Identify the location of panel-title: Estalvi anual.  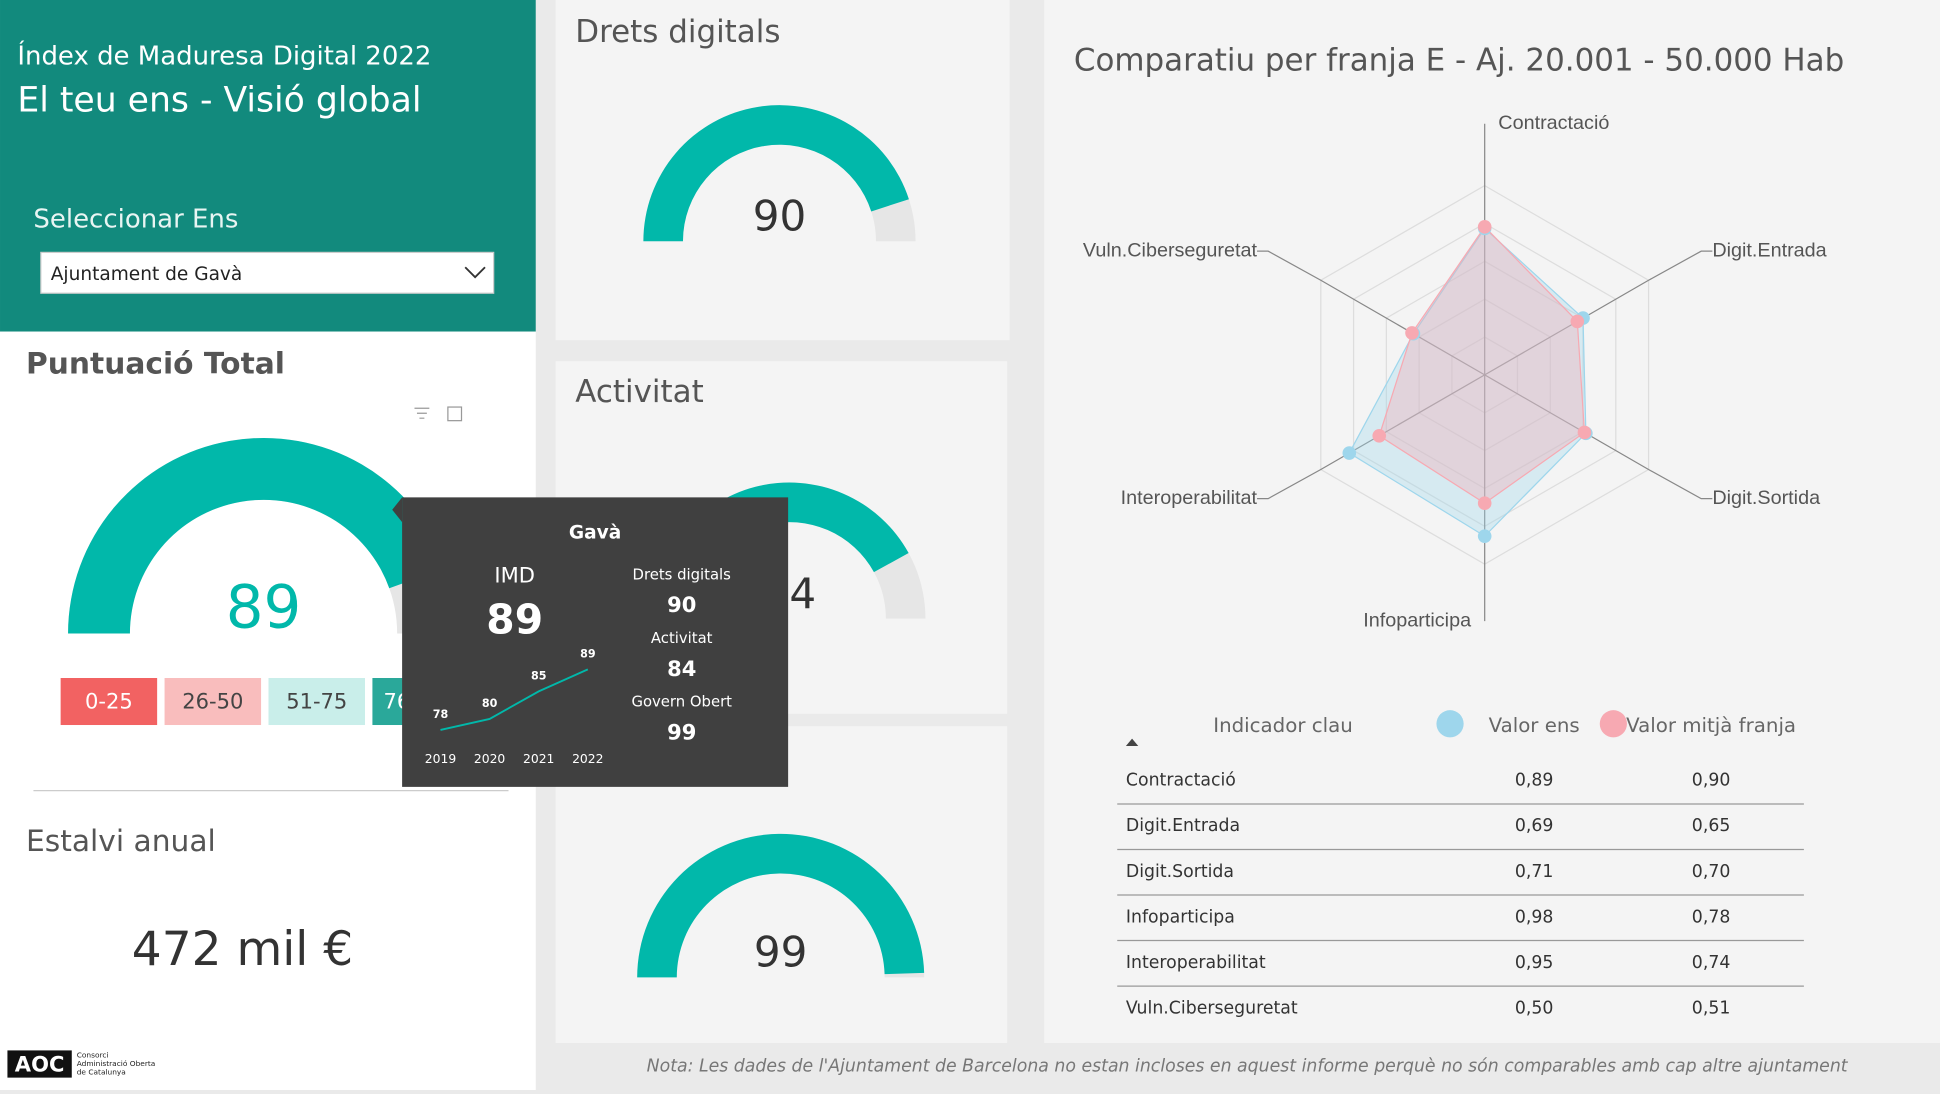
(121, 841).